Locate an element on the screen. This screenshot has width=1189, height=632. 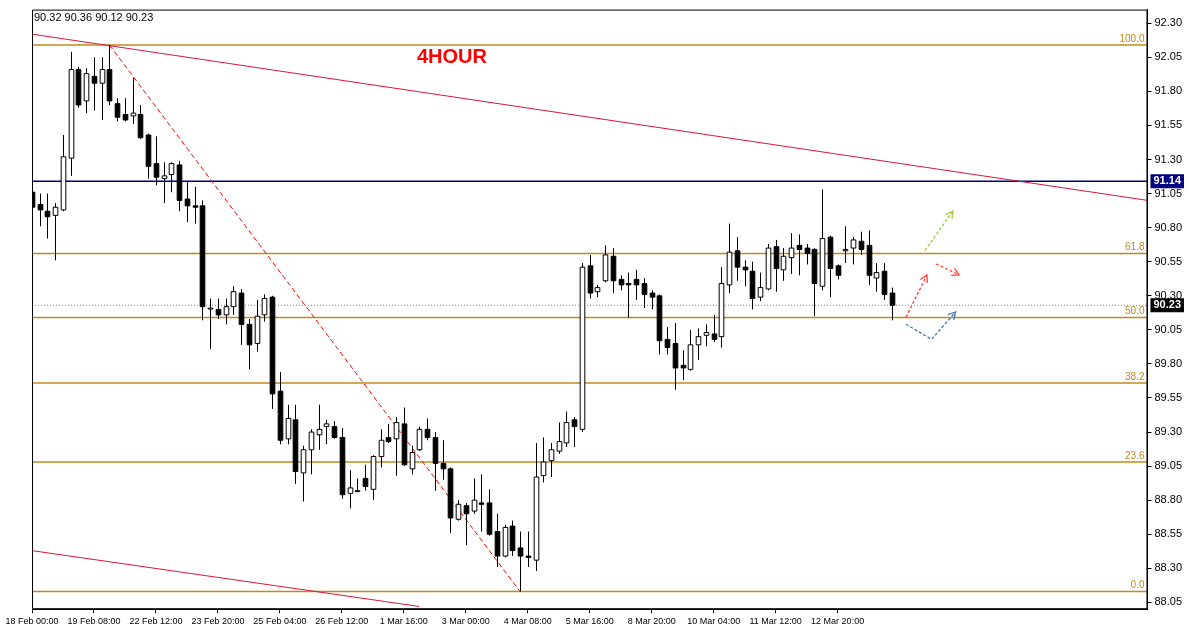
x-tick-label: 11 Mar 12:00 is located at coordinates (775, 621).